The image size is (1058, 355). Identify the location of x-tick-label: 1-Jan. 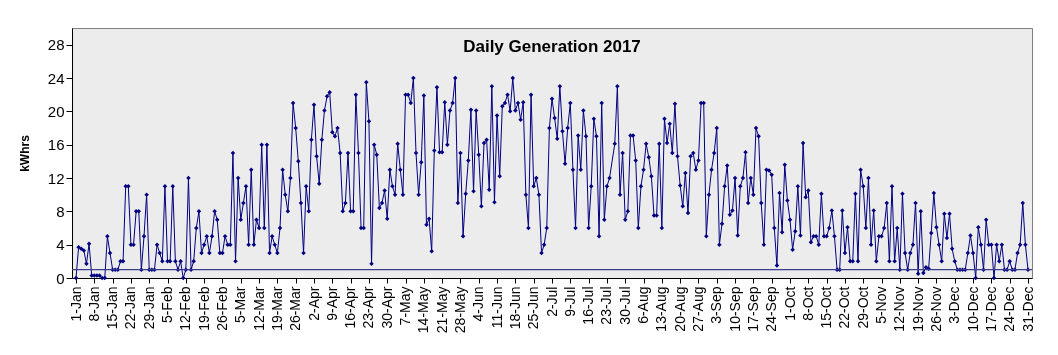
(75, 304).